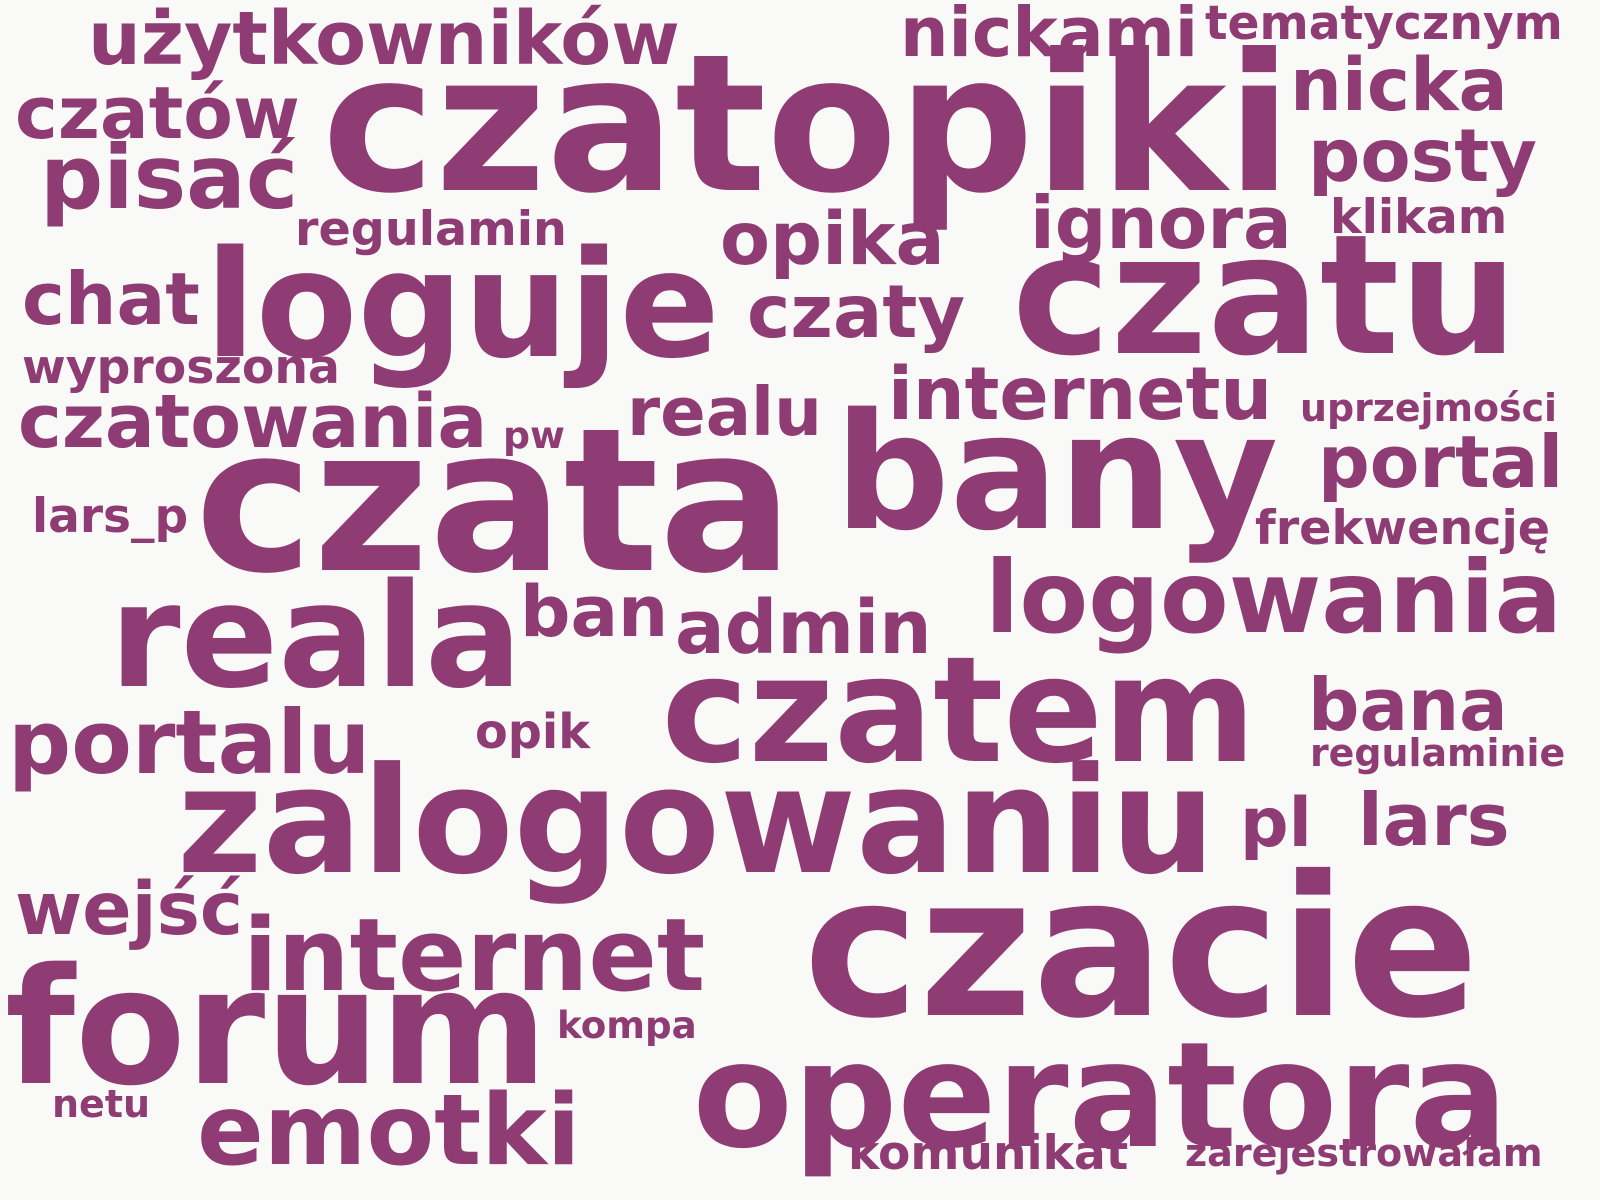 The width and height of the screenshot is (1600, 1200). What do you see at coordinates (101, 1103) in the screenshot?
I see `word-netu: netu` at bounding box center [101, 1103].